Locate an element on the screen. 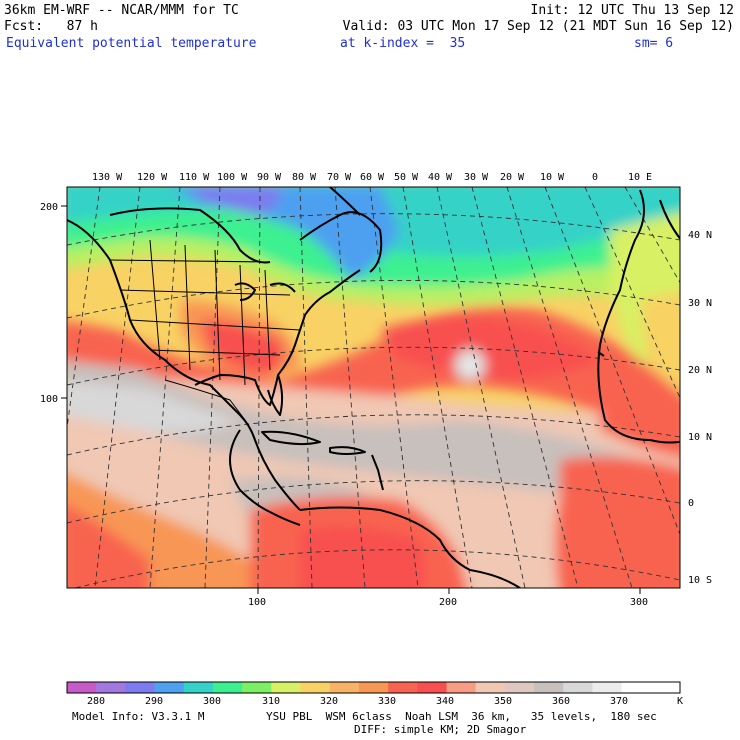  lat-label: 30 N is located at coordinates (700, 303).